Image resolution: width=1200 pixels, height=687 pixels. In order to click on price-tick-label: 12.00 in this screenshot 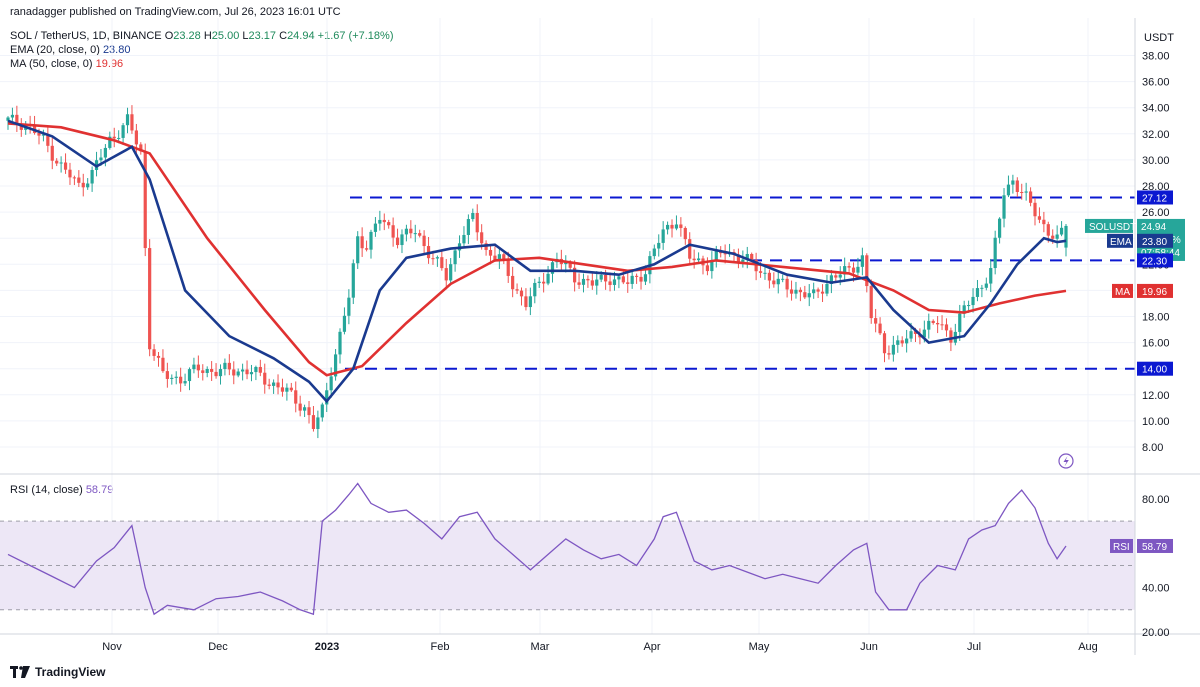, I will do `click(1156, 396)`.